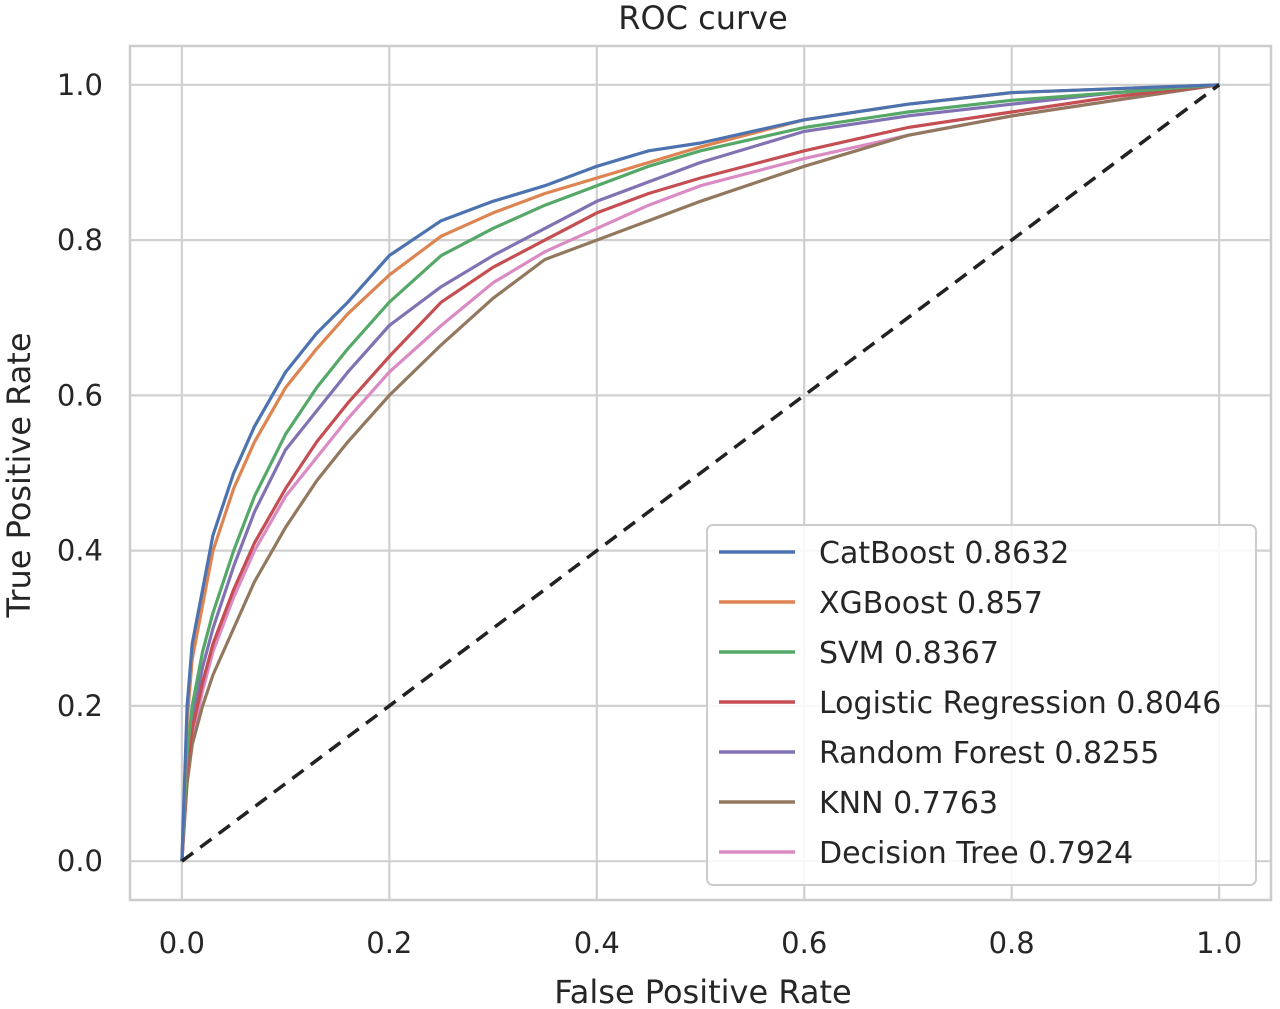 This screenshot has height=1009, width=1280. Describe the element at coordinates (989, 753) in the screenshot. I see `legend-label: Random Forest 0.8255` at that location.